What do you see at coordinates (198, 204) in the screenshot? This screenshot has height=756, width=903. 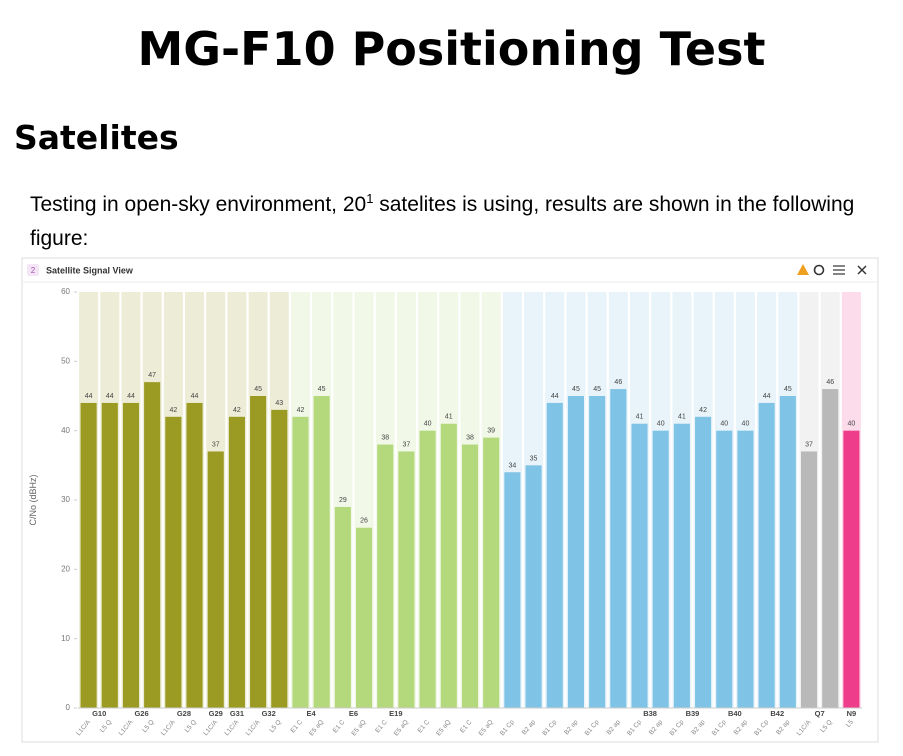 I see `paragraph-text: Testing in open-sky environment, 20` at bounding box center [198, 204].